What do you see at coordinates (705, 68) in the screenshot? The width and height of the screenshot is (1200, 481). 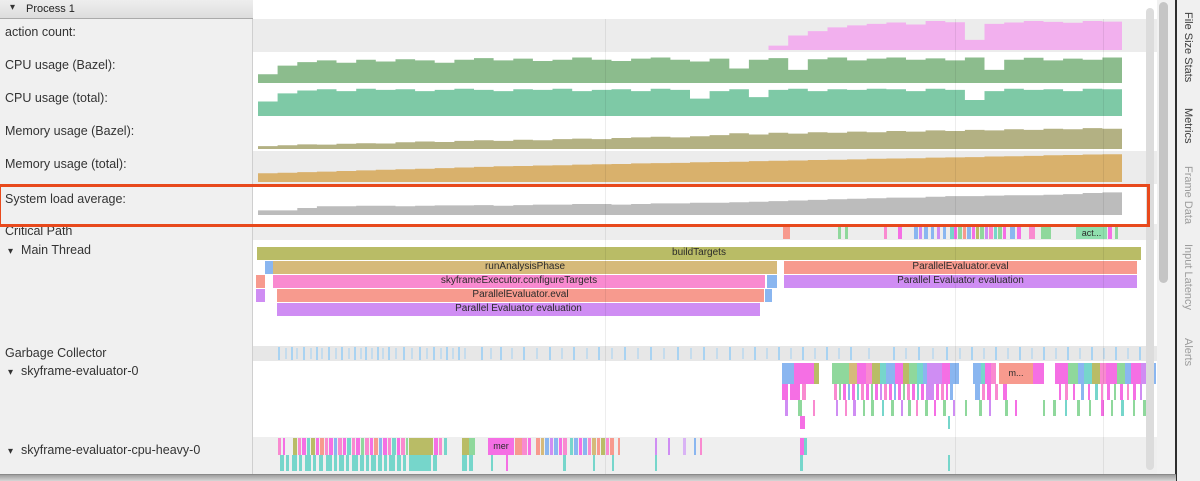 I see `counter-track-cpu-bazel` at bounding box center [705, 68].